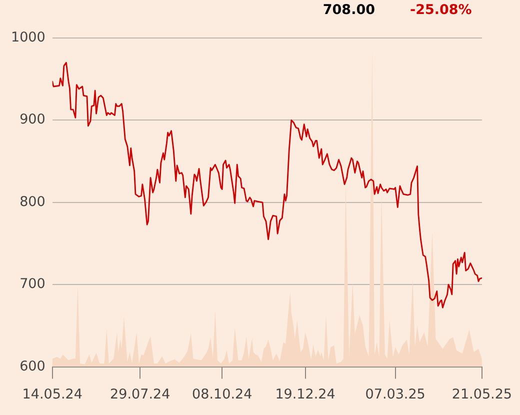  What do you see at coordinates (482, 394) in the screenshot?
I see `x-tick-label: 21.05.25` at bounding box center [482, 394].